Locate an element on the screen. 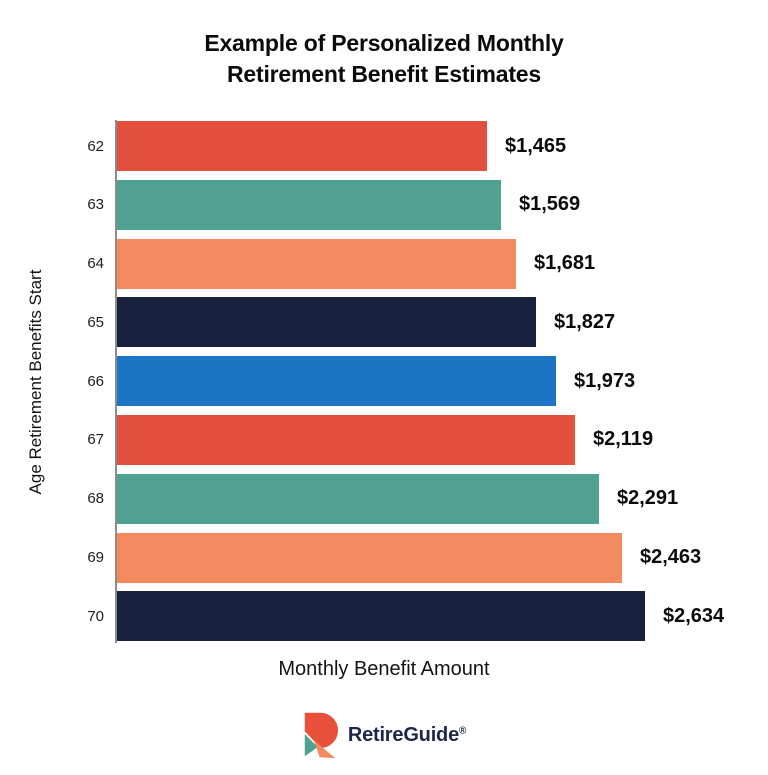 The image size is (768, 775). bar-value-label: $2,291 is located at coordinates (648, 498).